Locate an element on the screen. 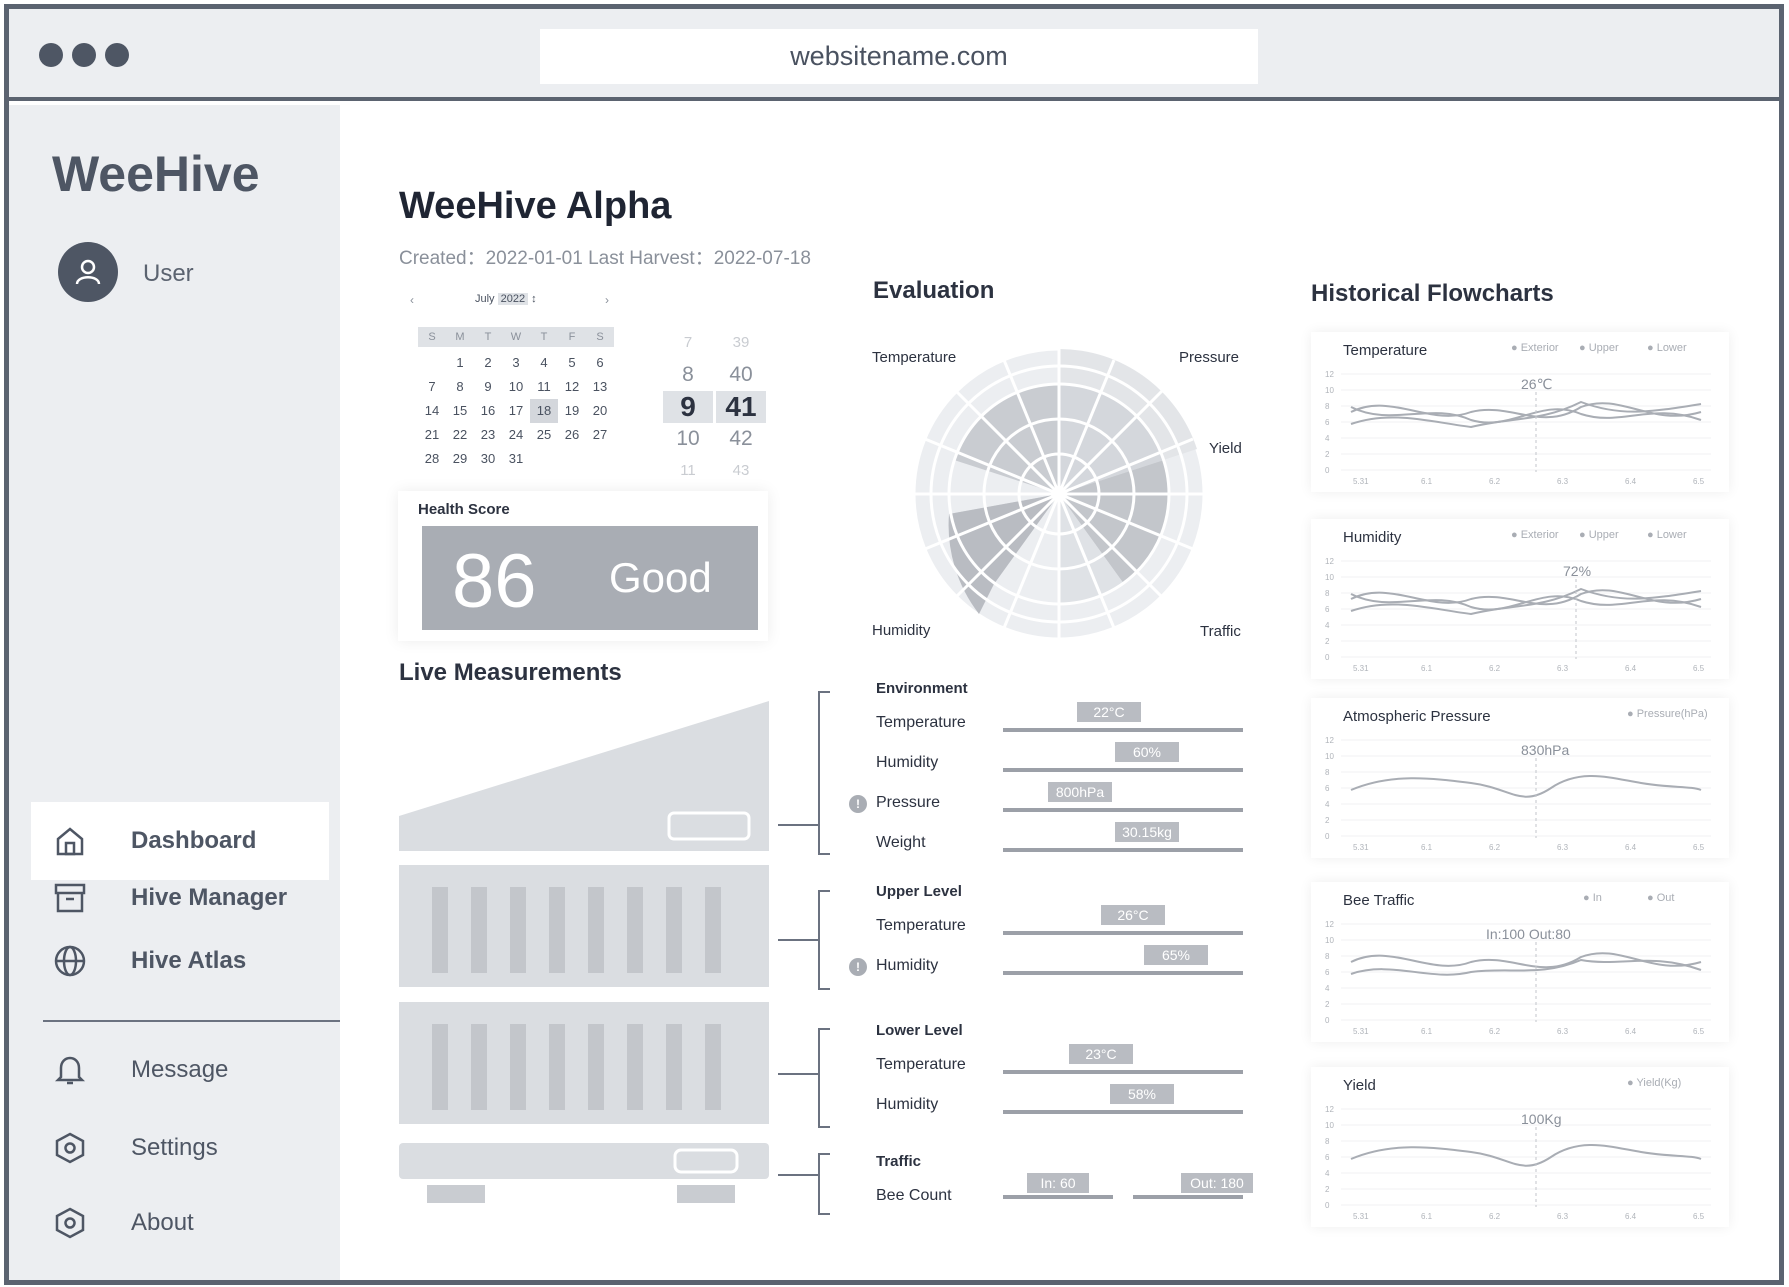  time-option: 7 is located at coordinates (688, 342).